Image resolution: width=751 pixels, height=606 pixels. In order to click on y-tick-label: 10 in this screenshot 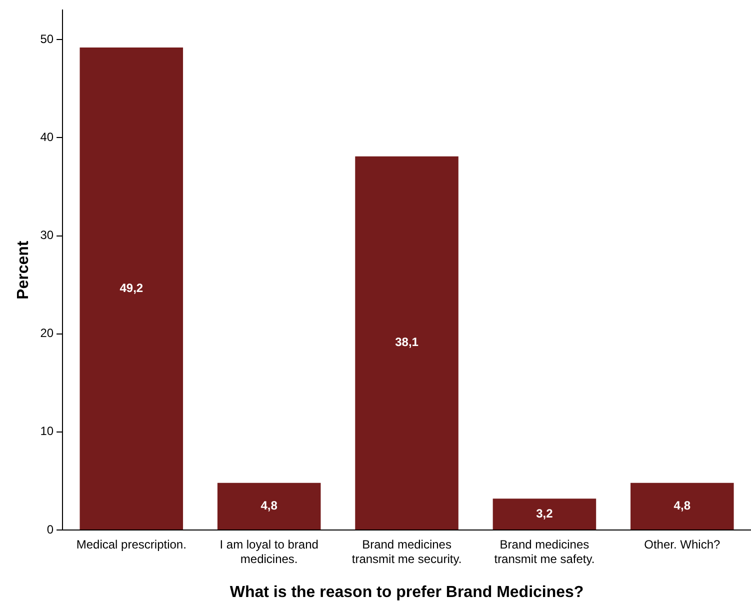, I will do `click(47, 431)`.